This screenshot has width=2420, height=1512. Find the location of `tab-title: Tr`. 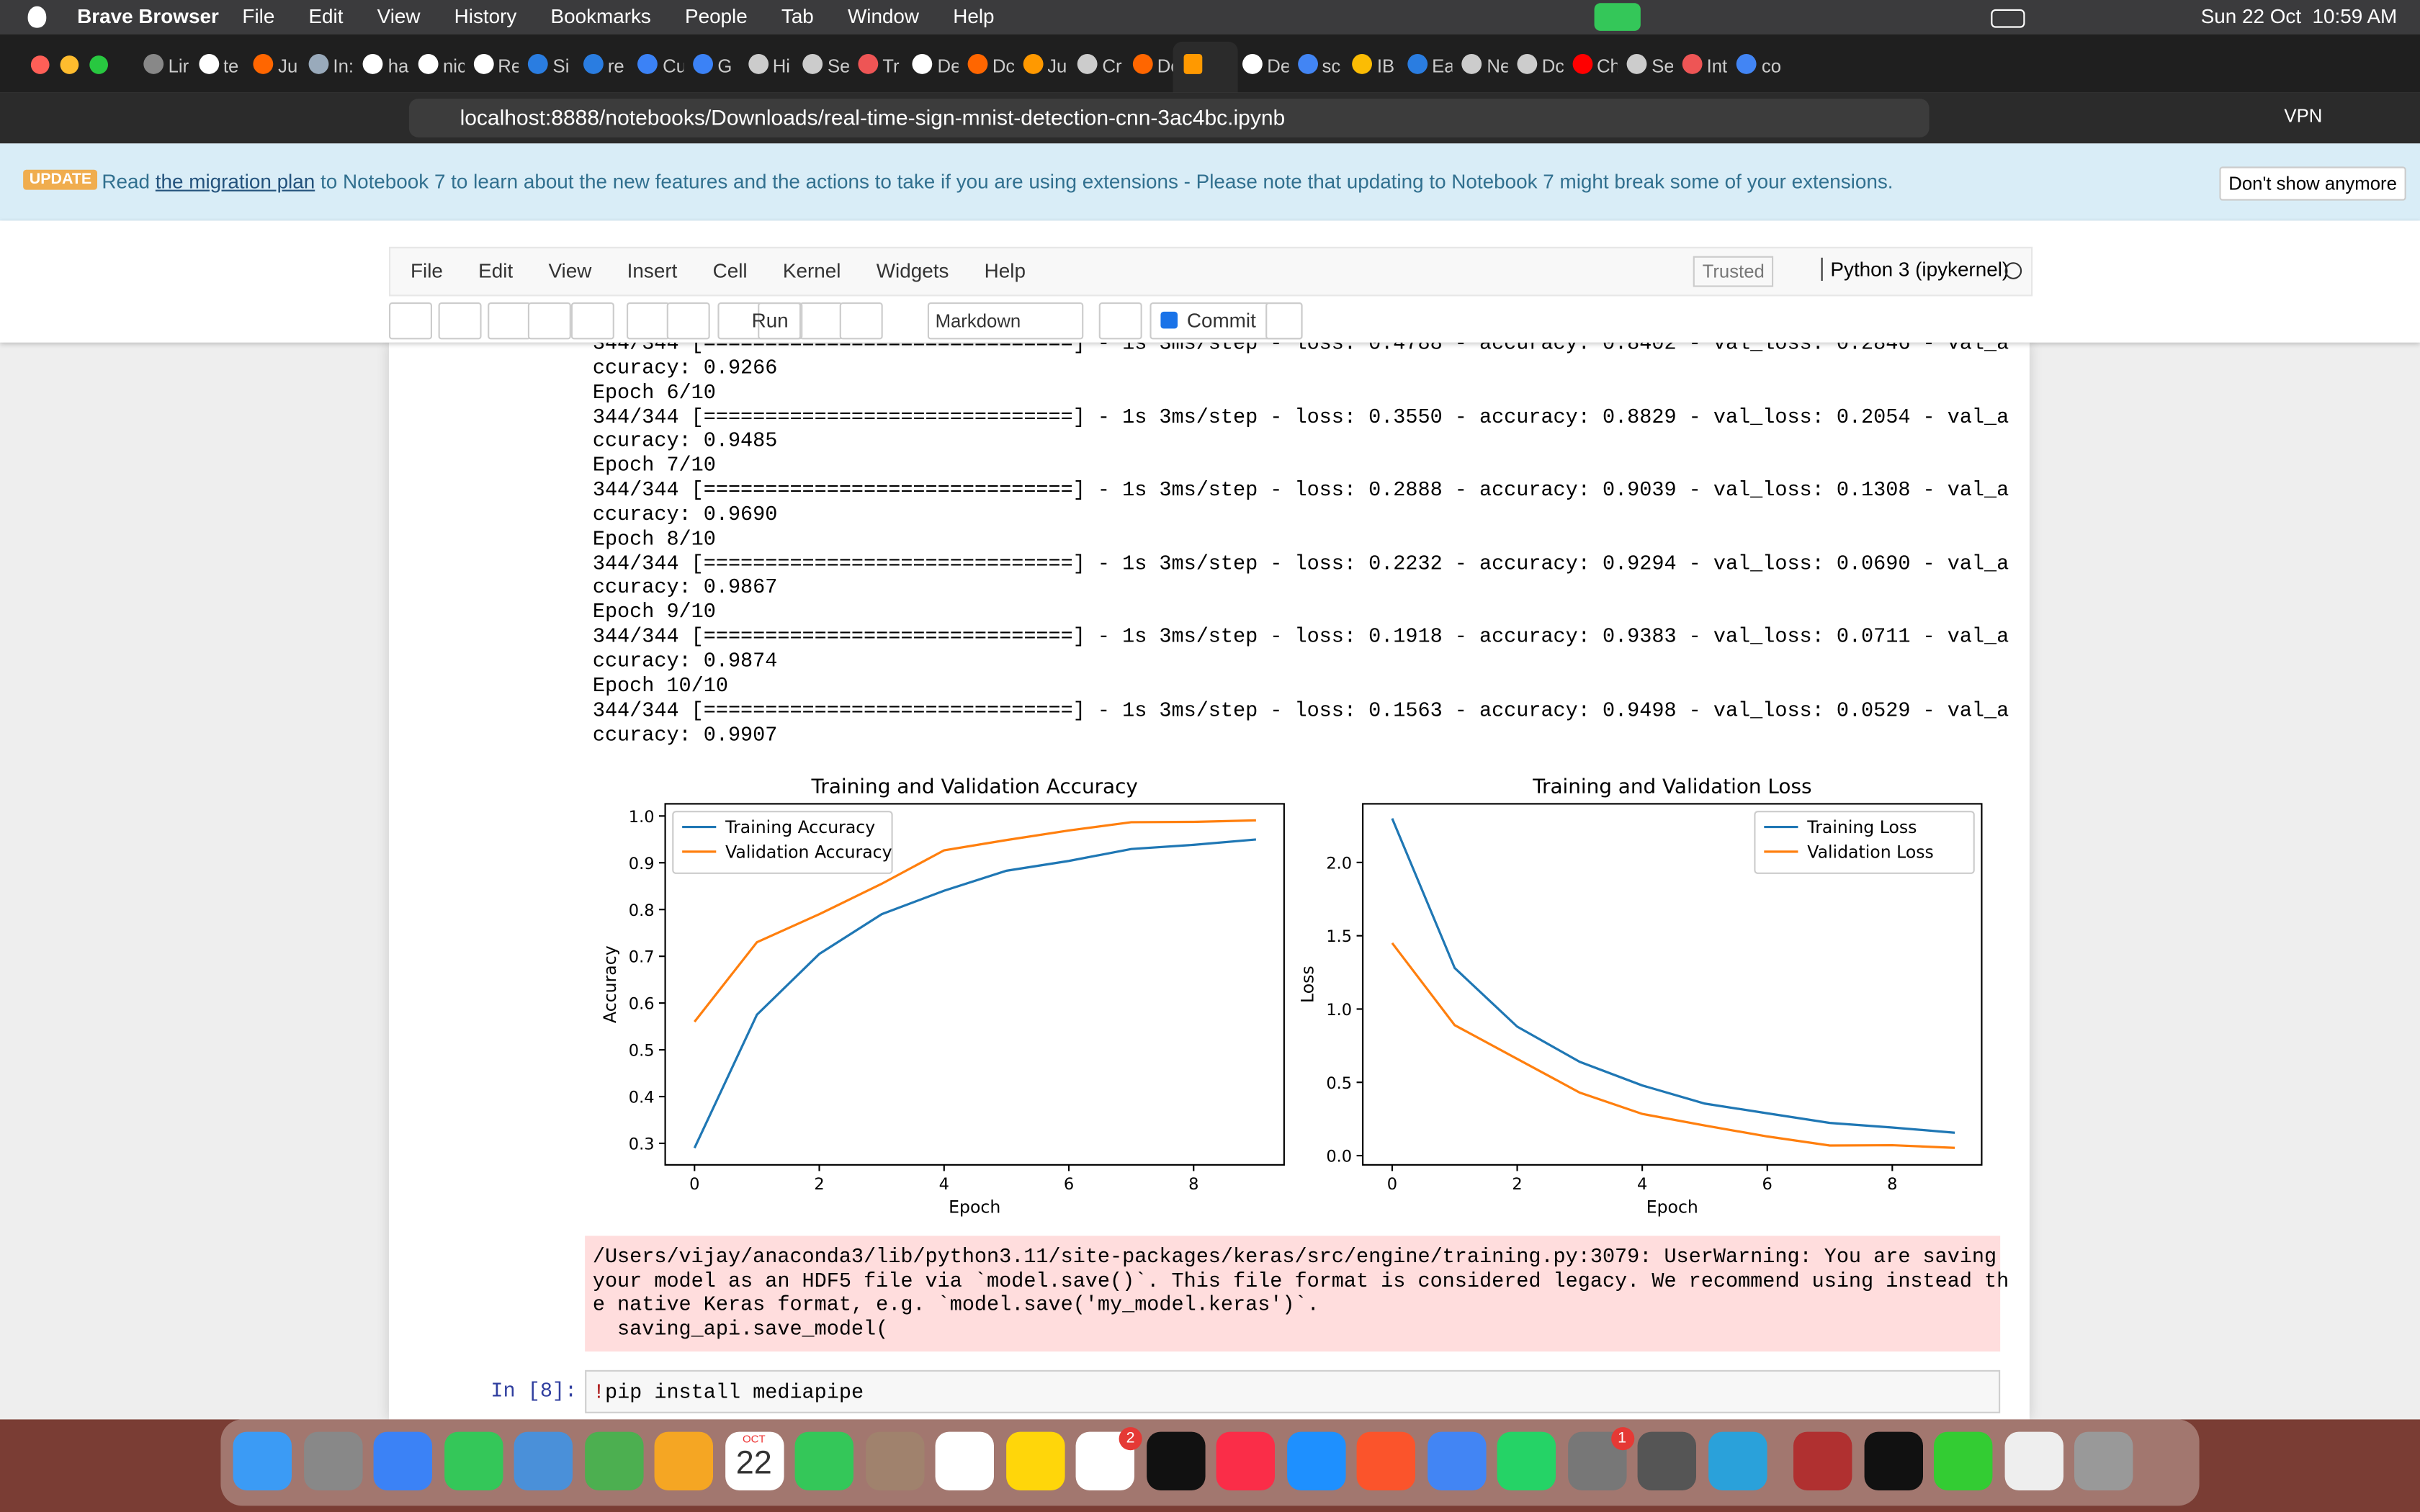

tab-title: Tr is located at coordinates (891, 66).